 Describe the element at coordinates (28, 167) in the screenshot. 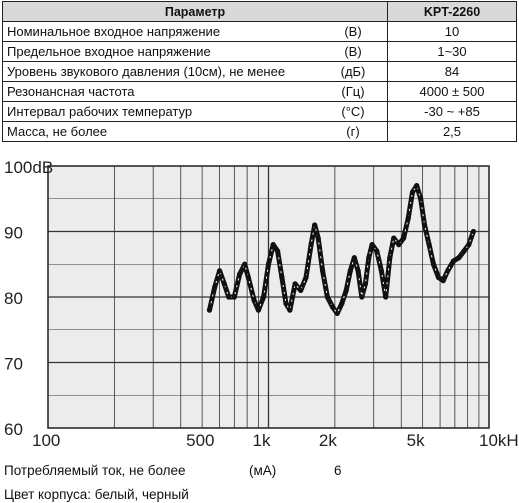

I see `y-tick-label: 100dB` at that location.